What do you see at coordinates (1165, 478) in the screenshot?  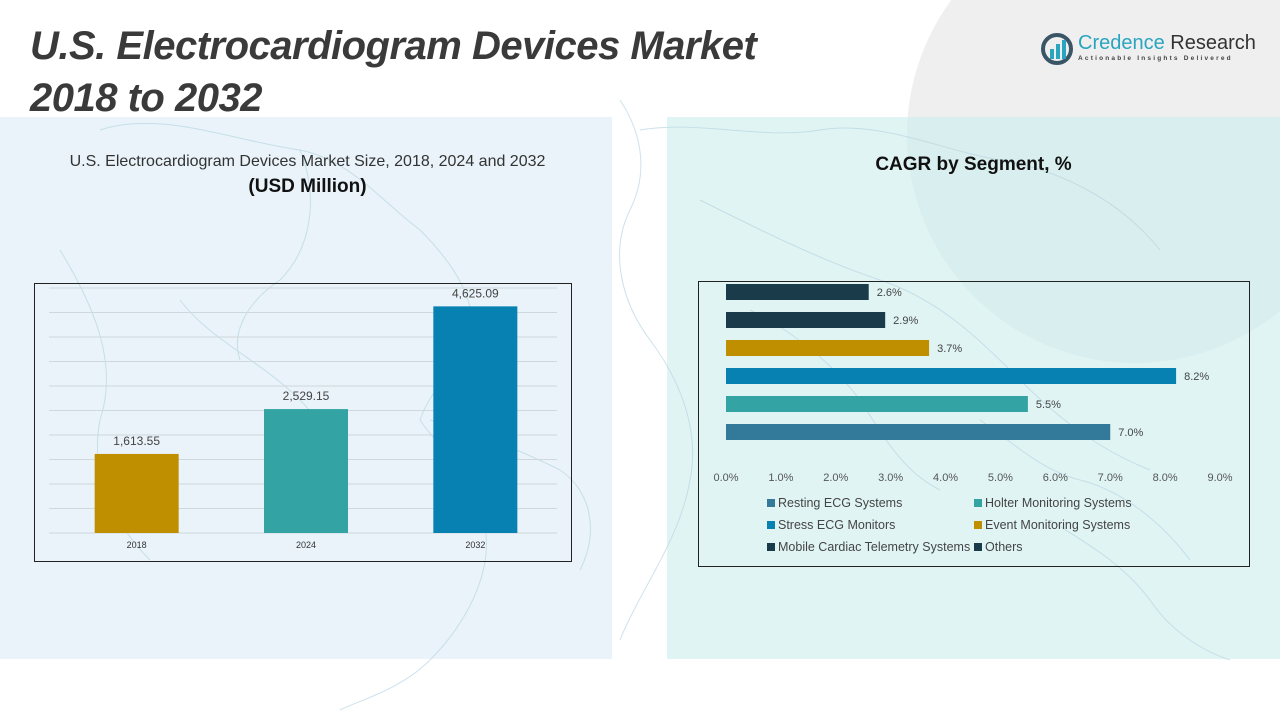 I see `x-tick-label: 8.0%` at bounding box center [1165, 478].